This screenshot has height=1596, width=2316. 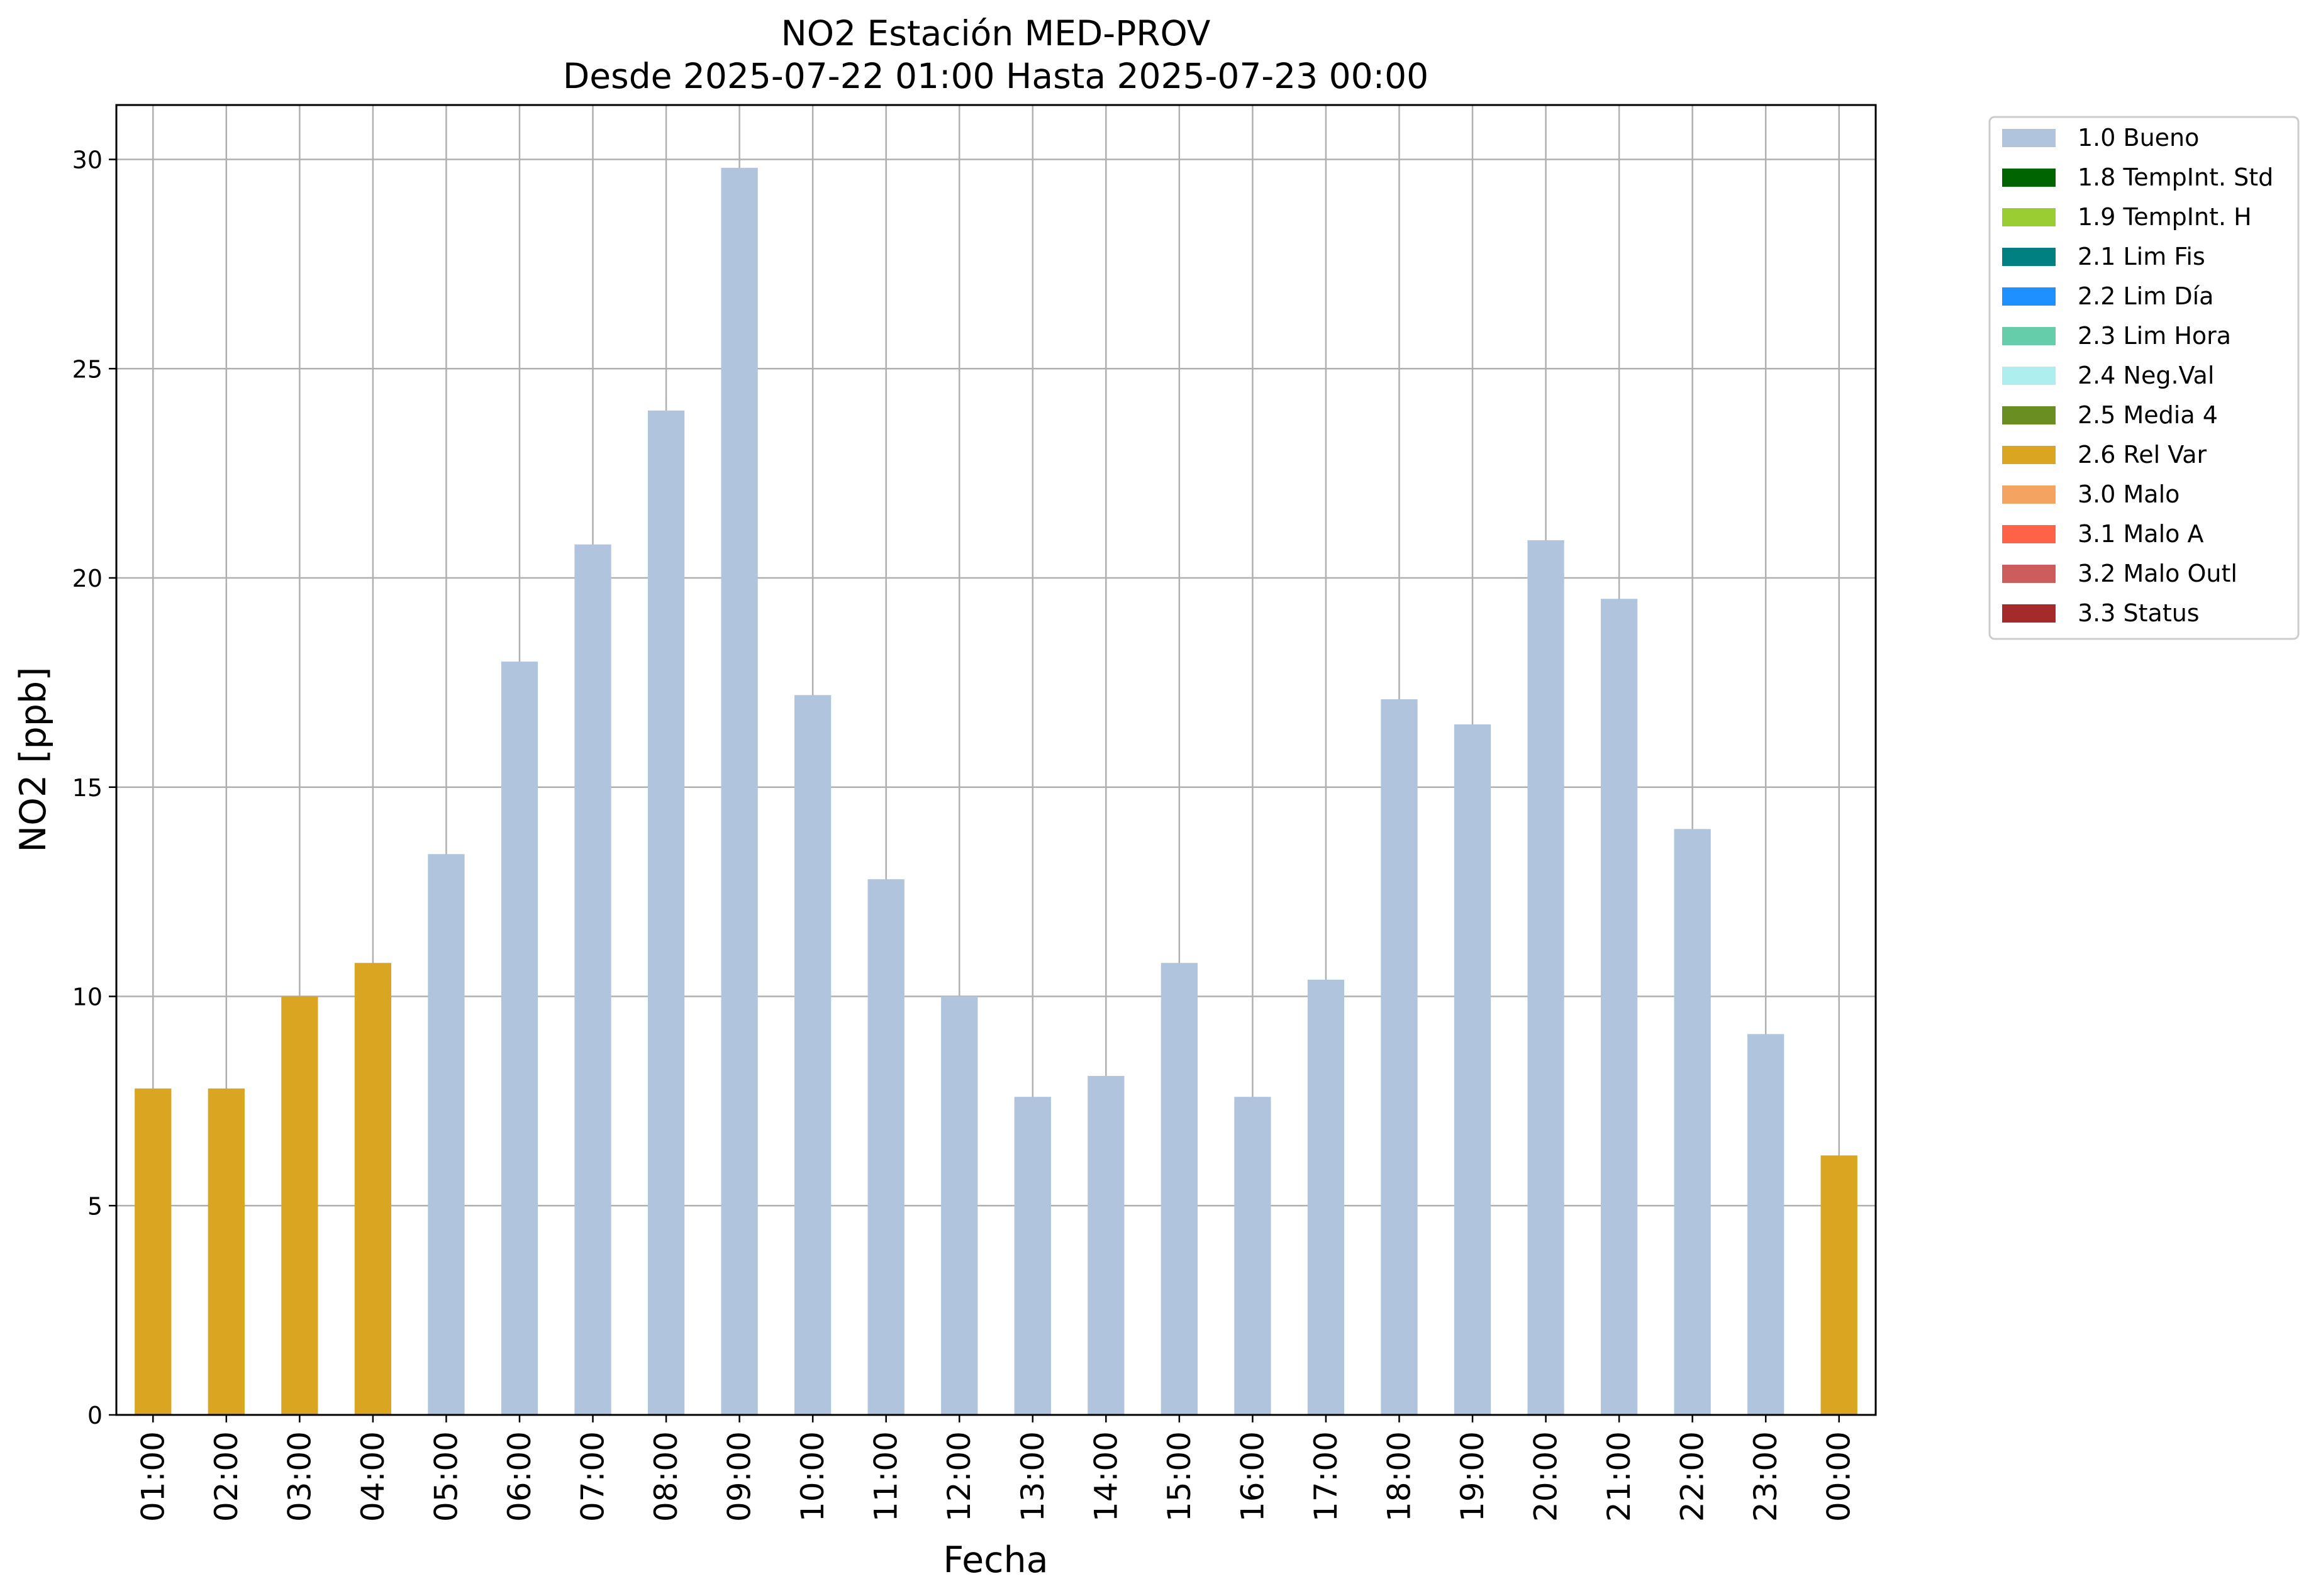 What do you see at coordinates (2175, 177) in the screenshot?
I see `legend-label: 1.8 TempInt. Std` at bounding box center [2175, 177].